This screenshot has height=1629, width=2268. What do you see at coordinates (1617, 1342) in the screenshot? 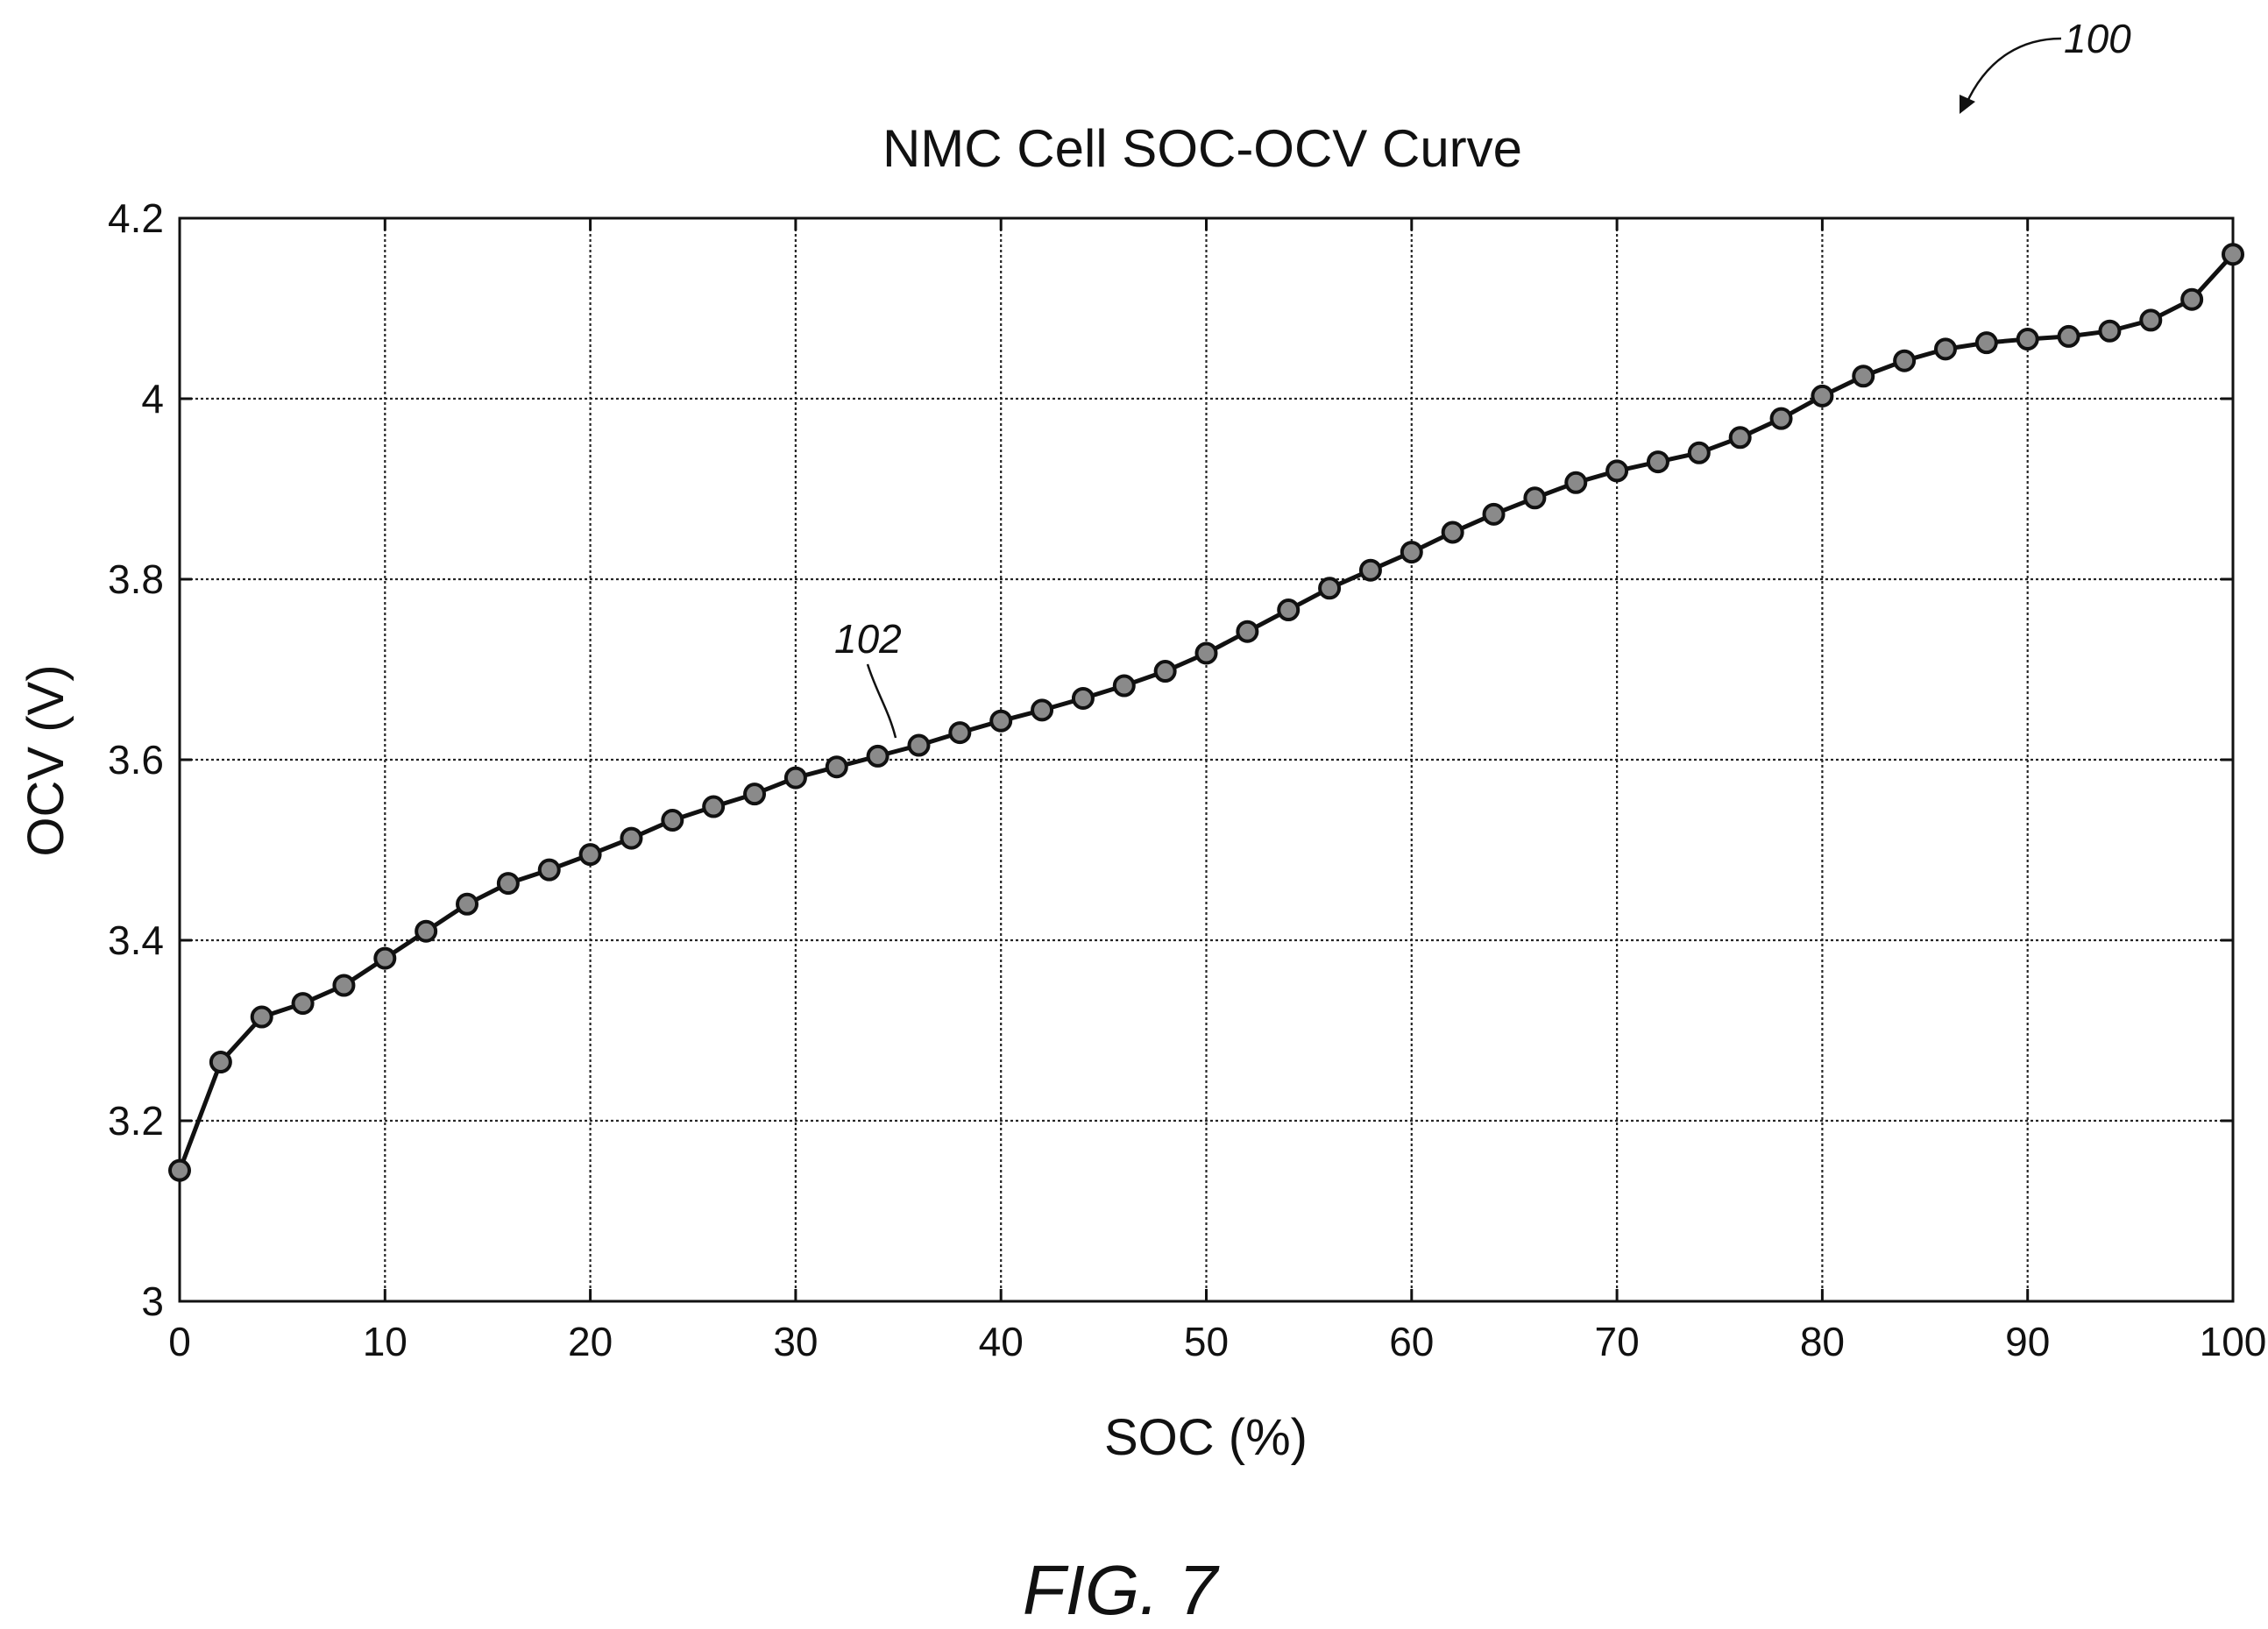
I see `x-tick-label: 70` at bounding box center [1617, 1342].